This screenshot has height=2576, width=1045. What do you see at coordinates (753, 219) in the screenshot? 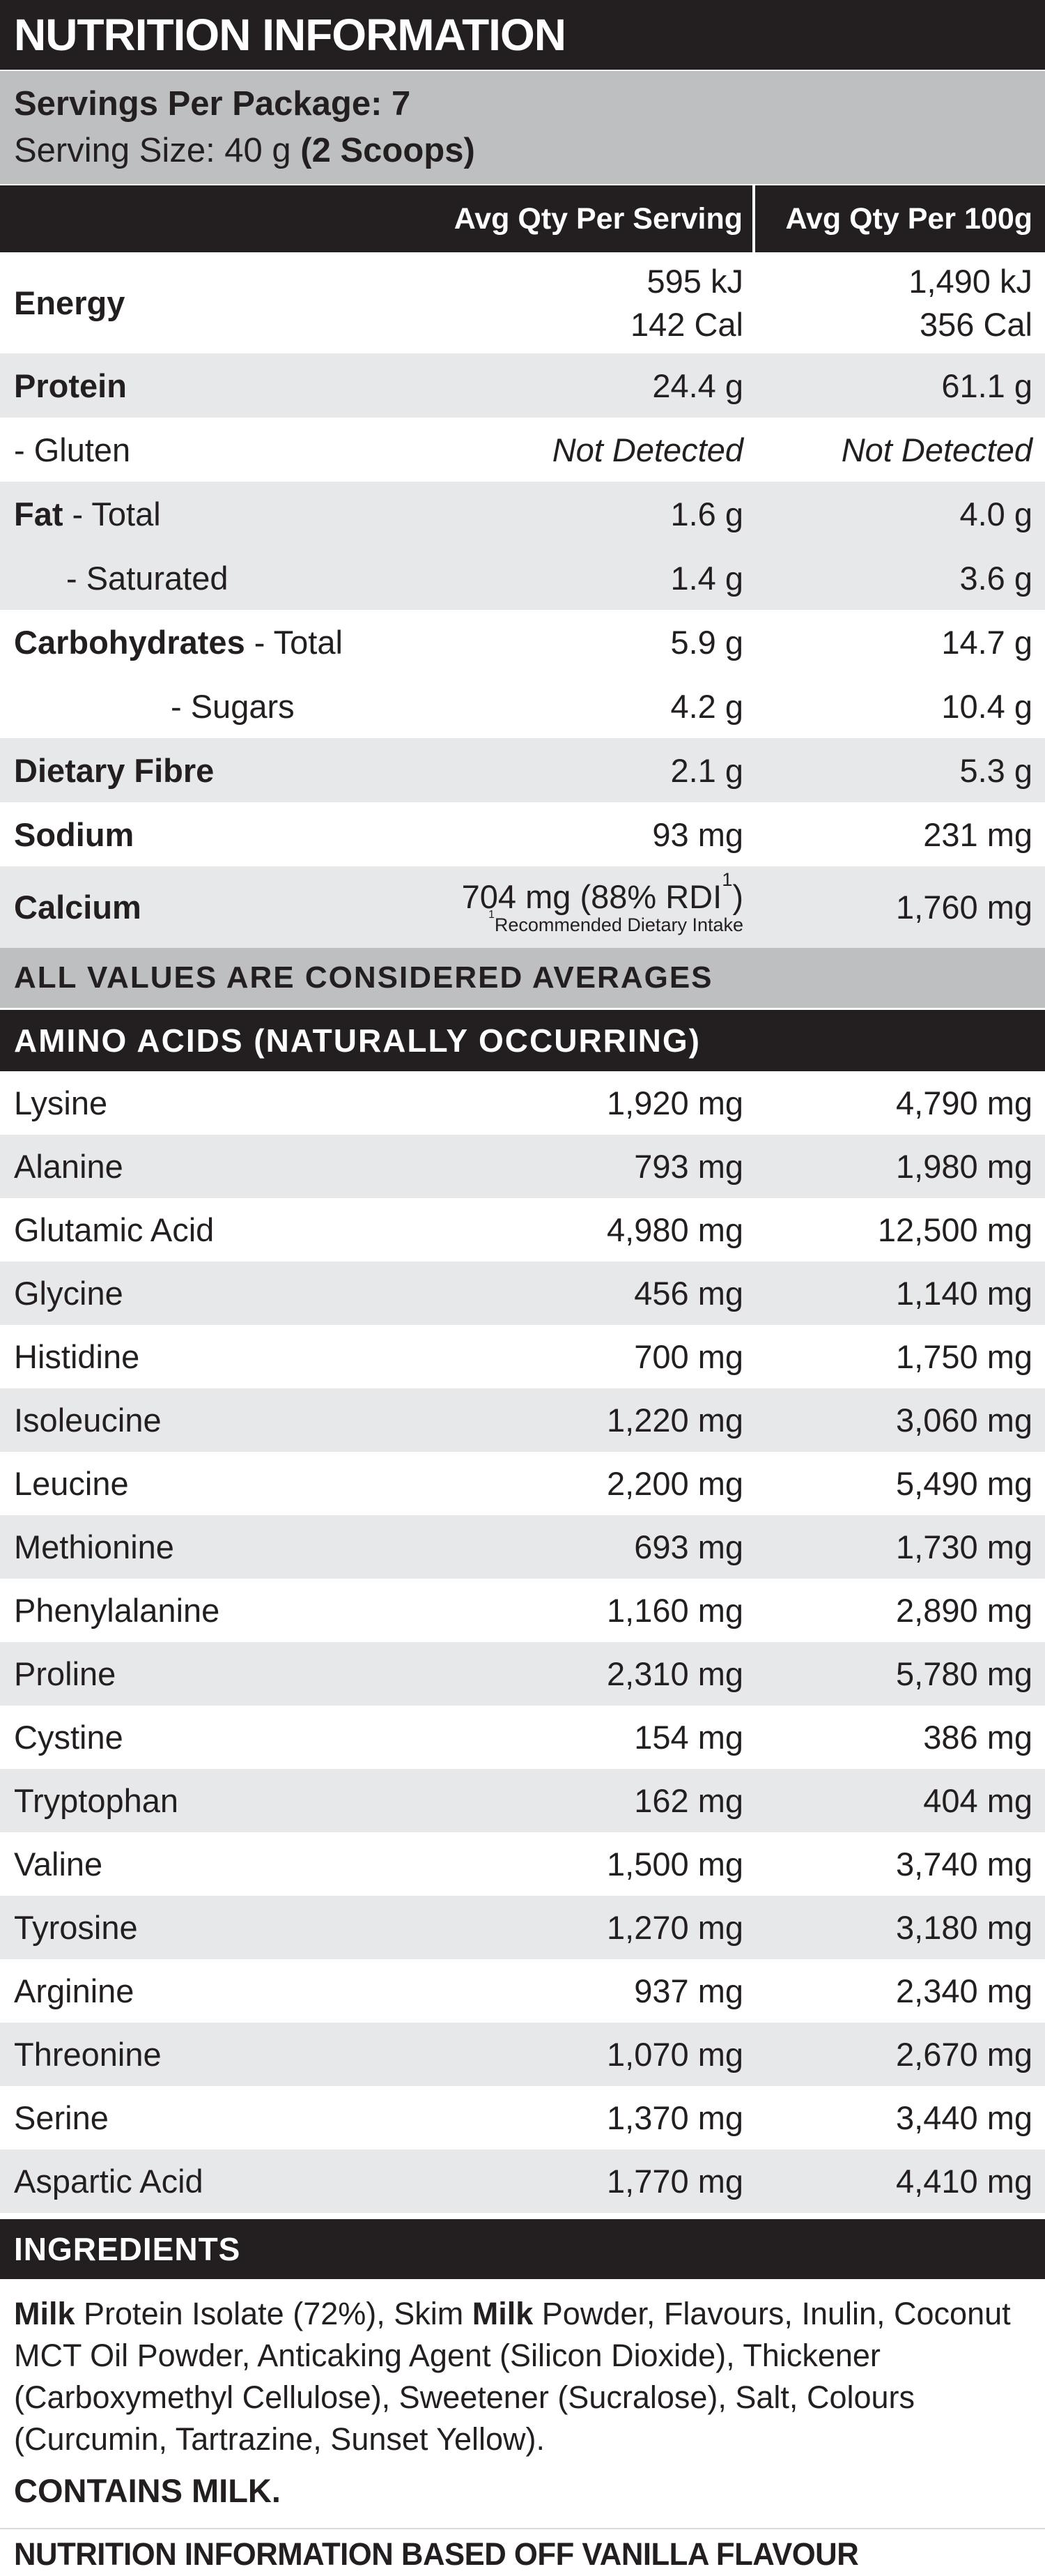
I see `column-divider` at bounding box center [753, 219].